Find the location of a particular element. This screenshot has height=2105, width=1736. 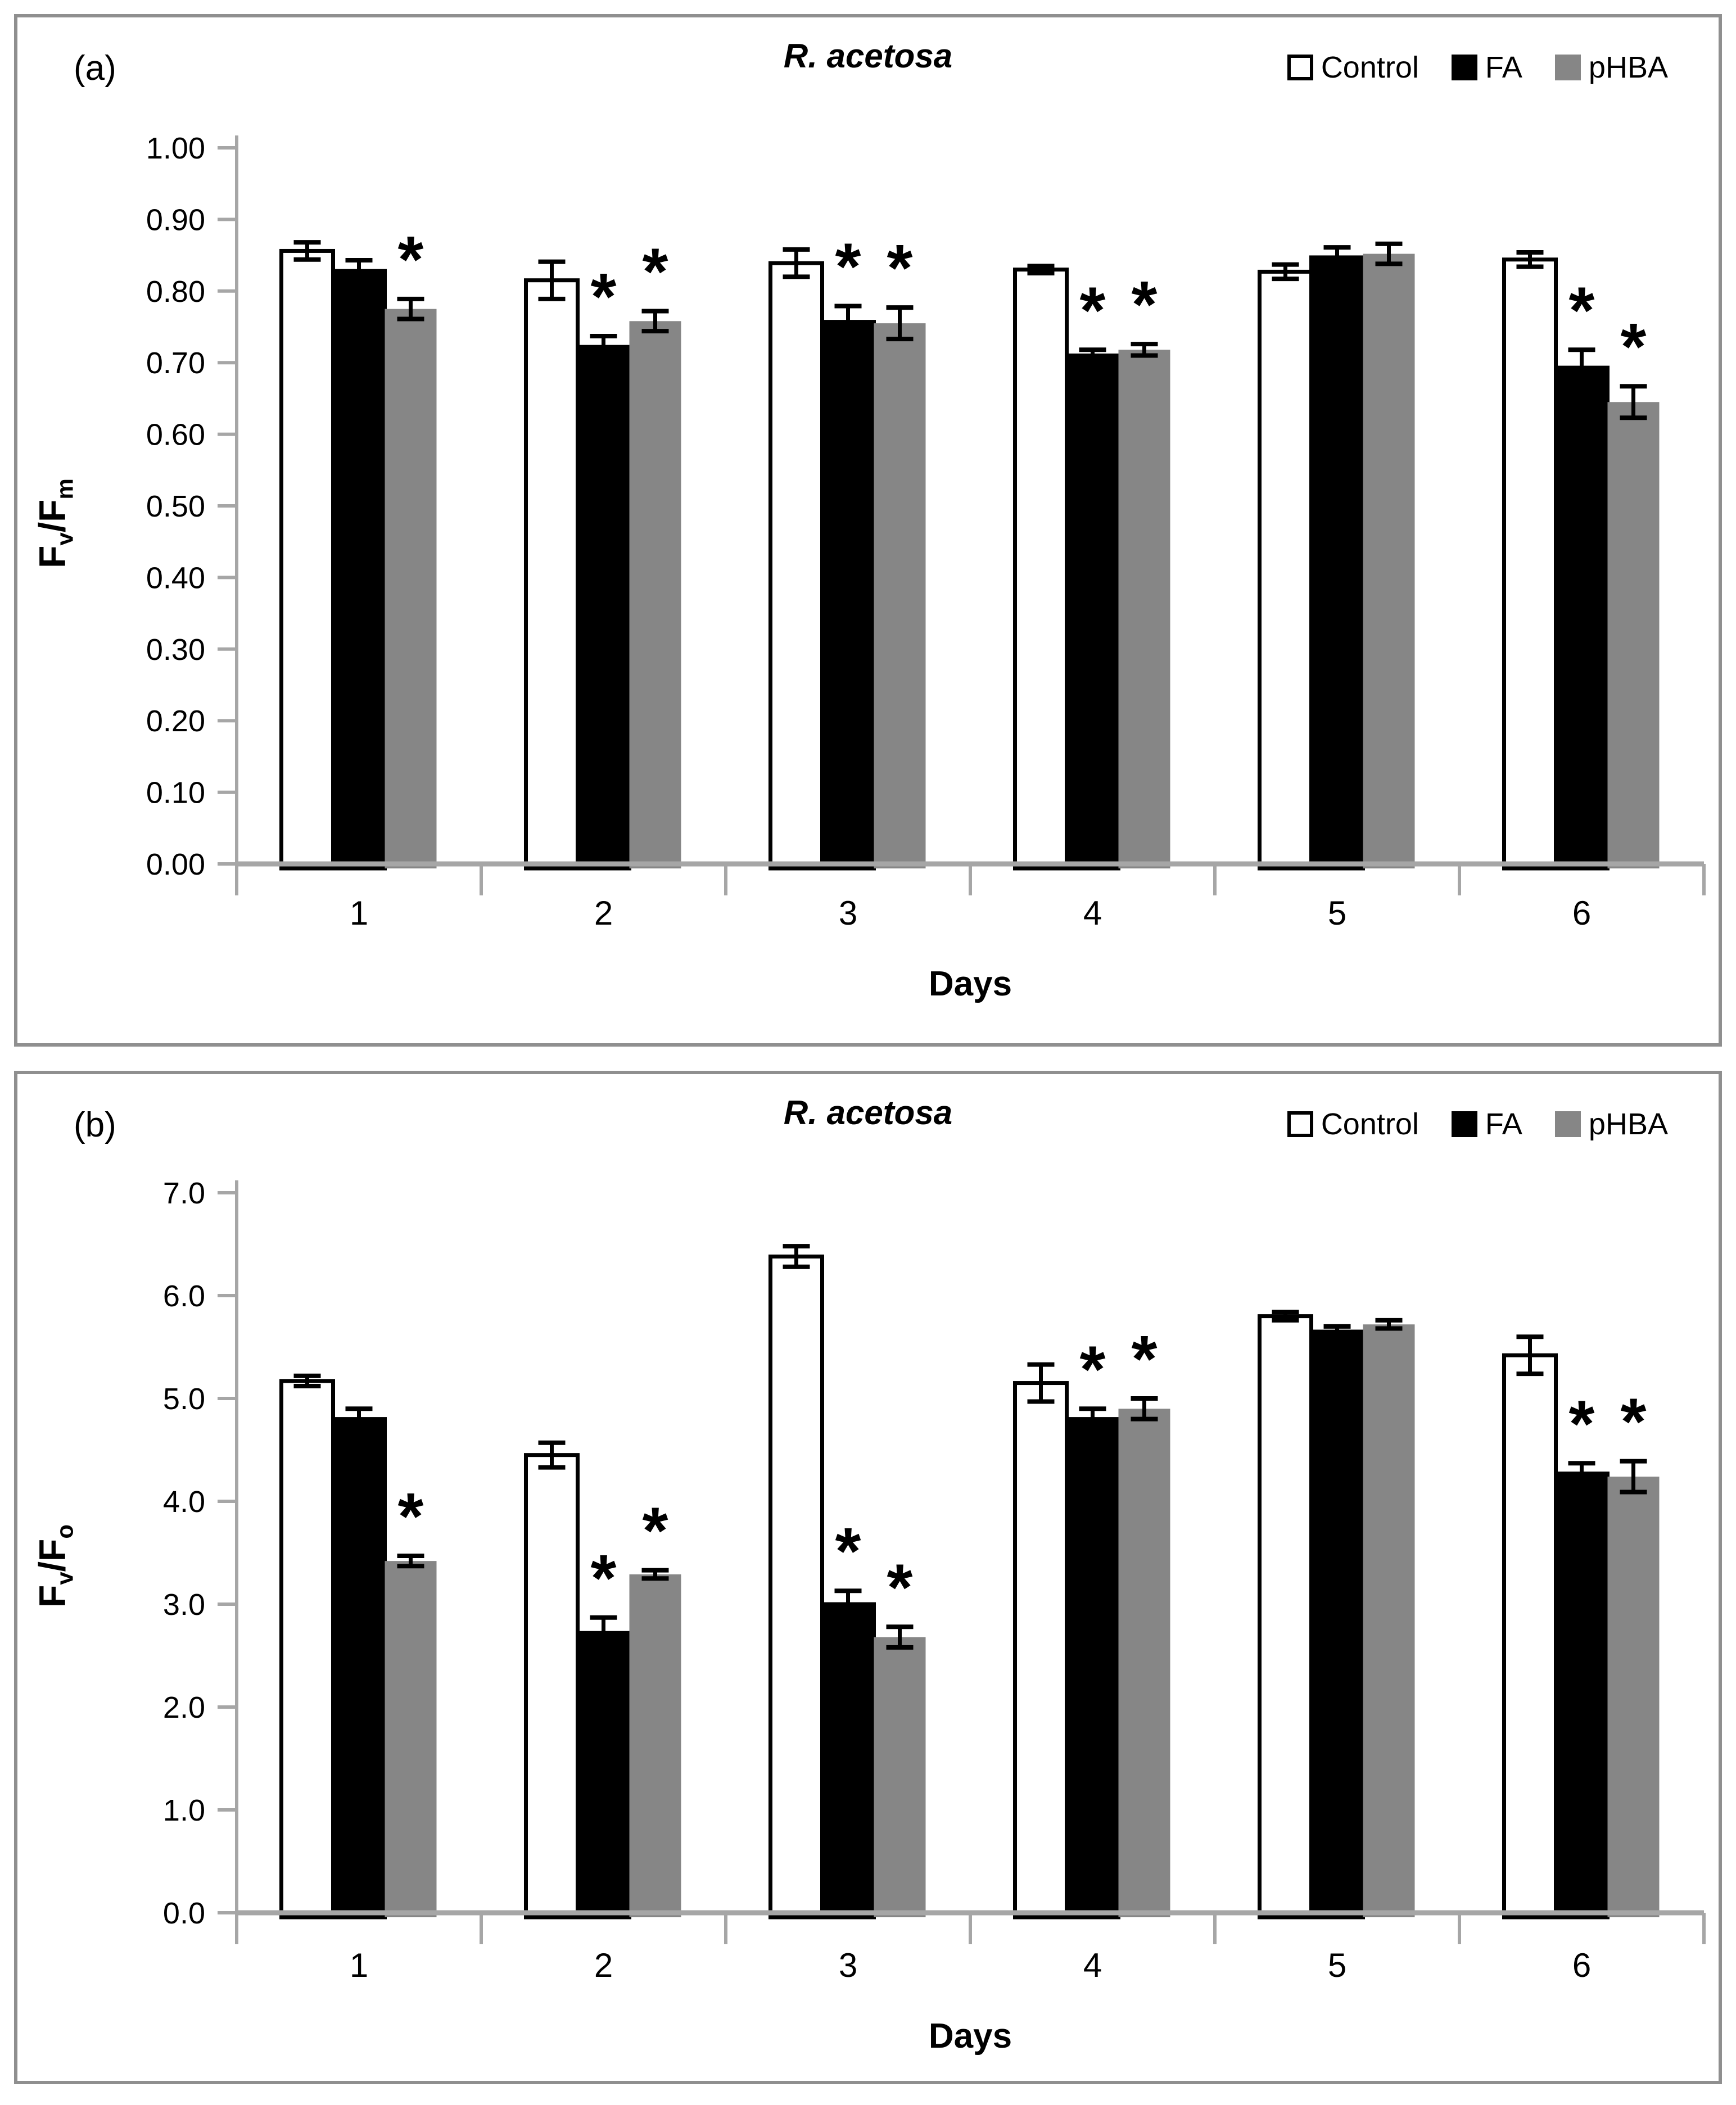

y-axis-tick-label: 1.00 is located at coordinates (175, 148).